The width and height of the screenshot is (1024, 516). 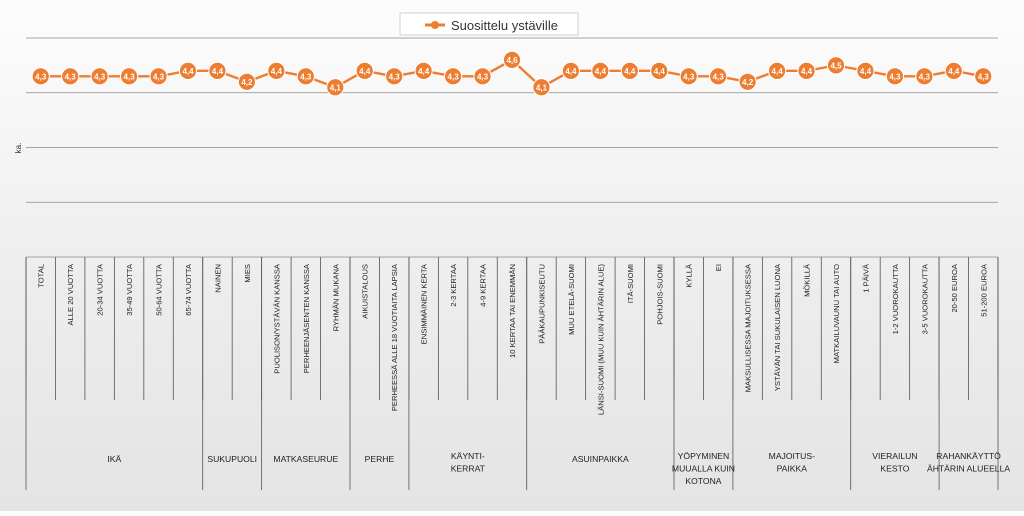 What do you see at coordinates (807, 280) in the screenshot?
I see `category-label: MÖKILLÄ` at bounding box center [807, 280].